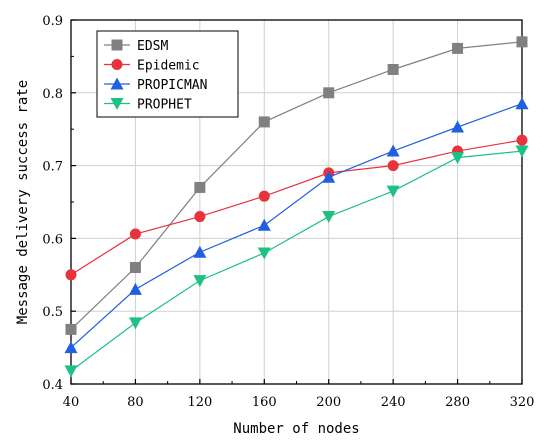  Describe the element at coordinates (457, 402) in the screenshot. I see `x-tick-label: 280` at that location.